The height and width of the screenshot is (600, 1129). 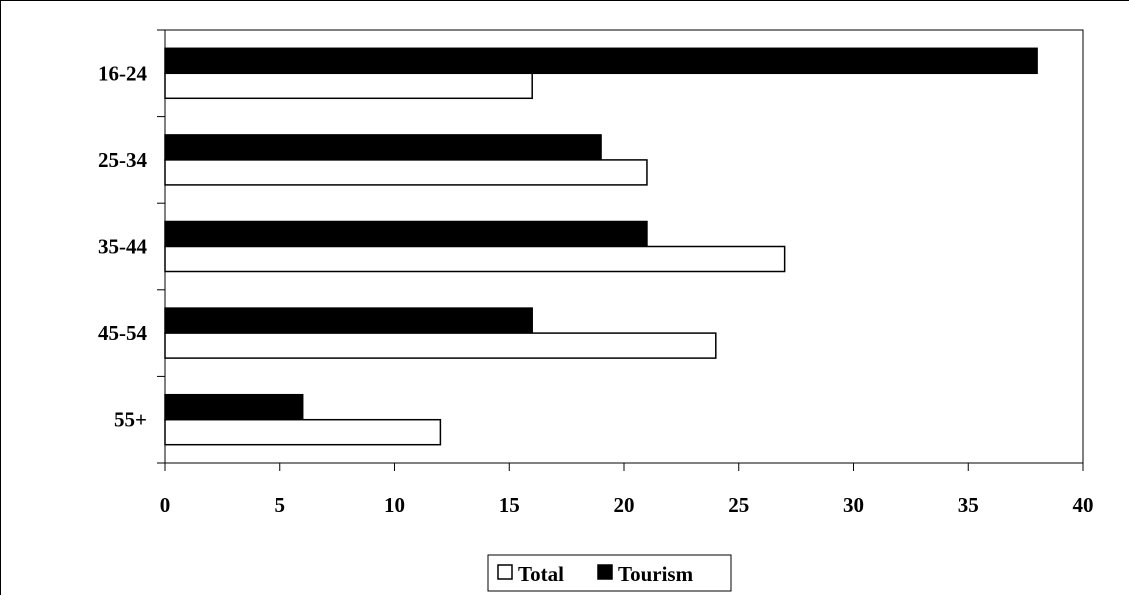 What do you see at coordinates (1083, 505) in the screenshot?
I see `x-tick-label-40: 40` at bounding box center [1083, 505].